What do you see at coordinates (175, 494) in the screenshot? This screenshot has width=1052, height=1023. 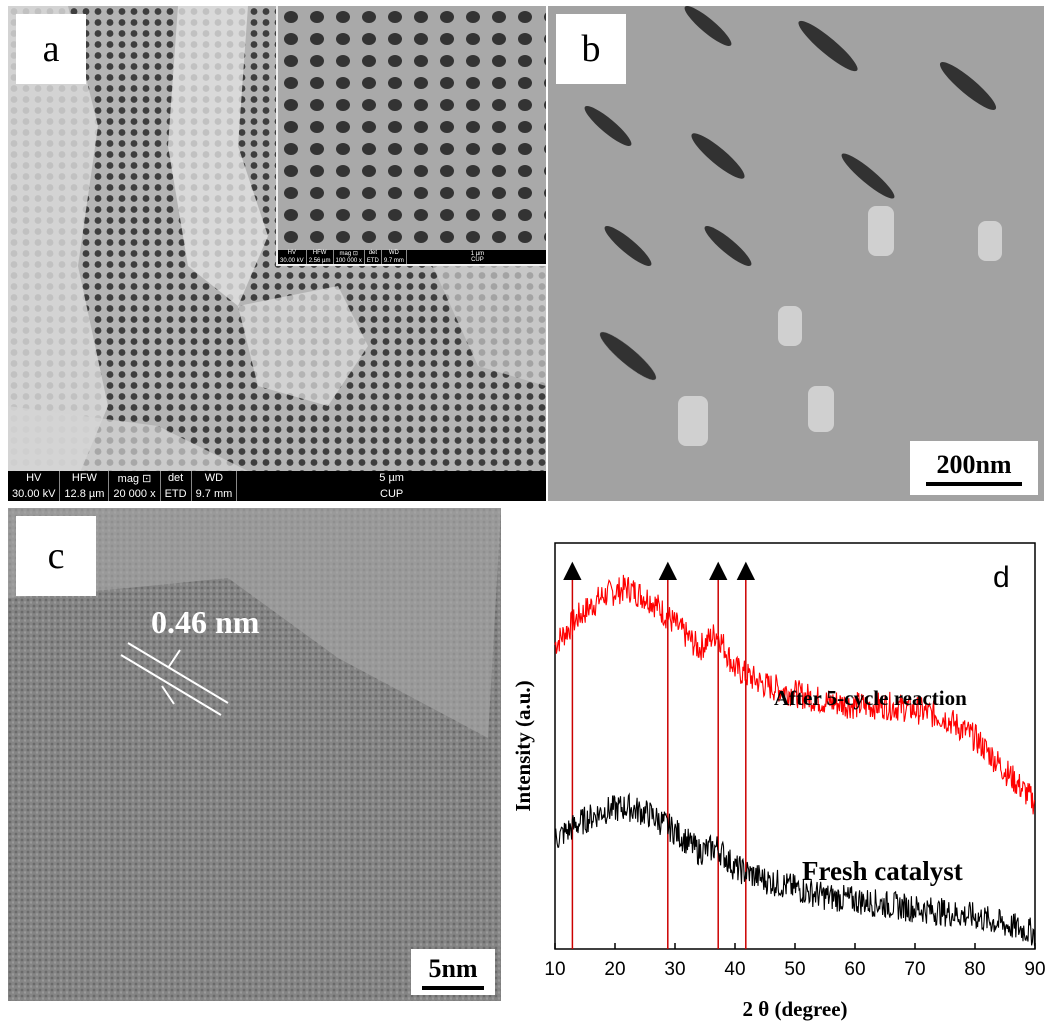 I see `det-value: ETD` at bounding box center [175, 494].